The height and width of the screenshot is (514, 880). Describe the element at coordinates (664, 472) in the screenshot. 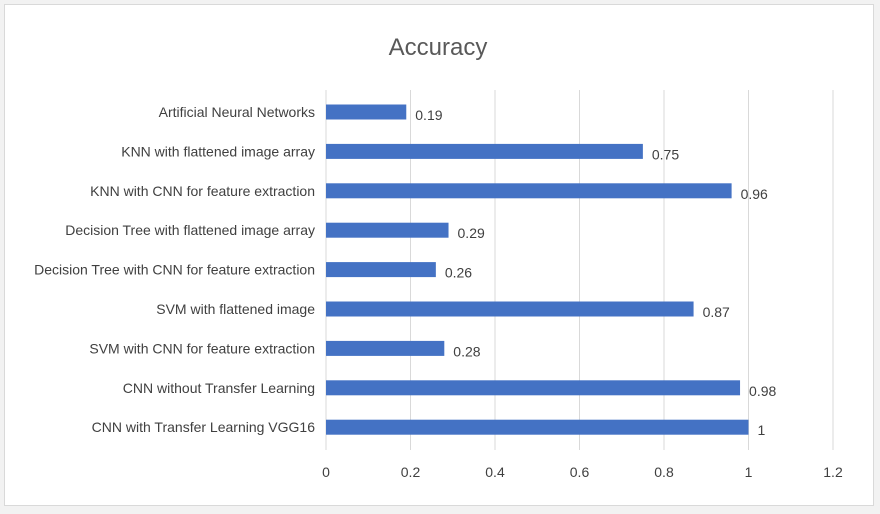

I see `x-tick-label: 0.8` at that location.